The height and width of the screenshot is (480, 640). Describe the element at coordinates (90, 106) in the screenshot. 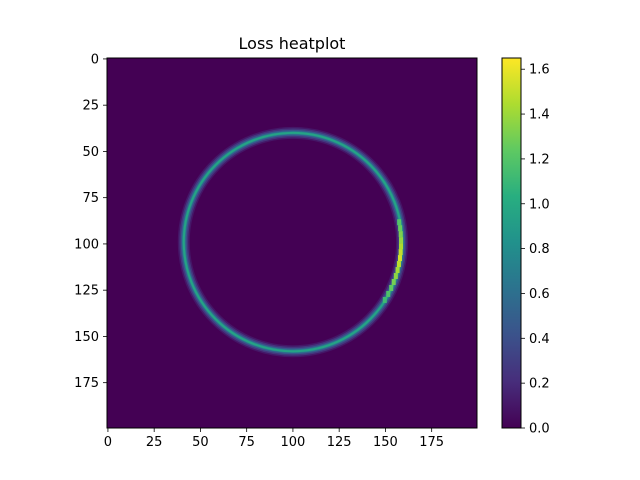

I see `y-tick-label: 25` at that location.